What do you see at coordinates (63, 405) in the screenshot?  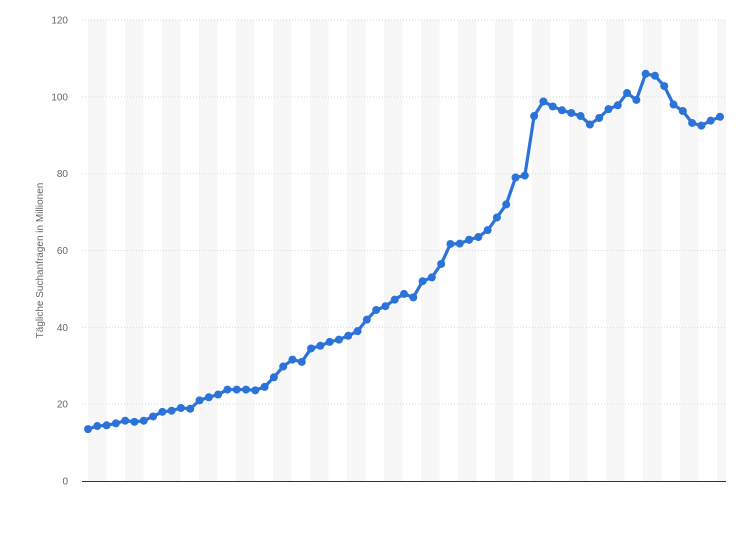 I see `y-tick-label: 20` at bounding box center [63, 405].